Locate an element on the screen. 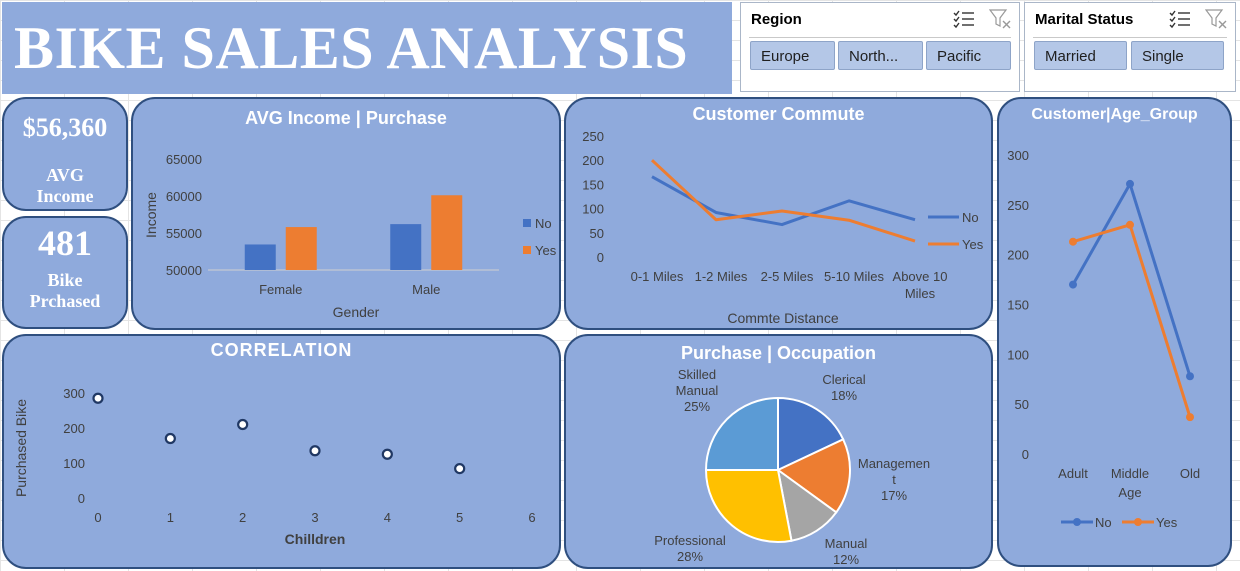  pie-slice-label: Managemen t 17% is located at coordinates (894, 479).